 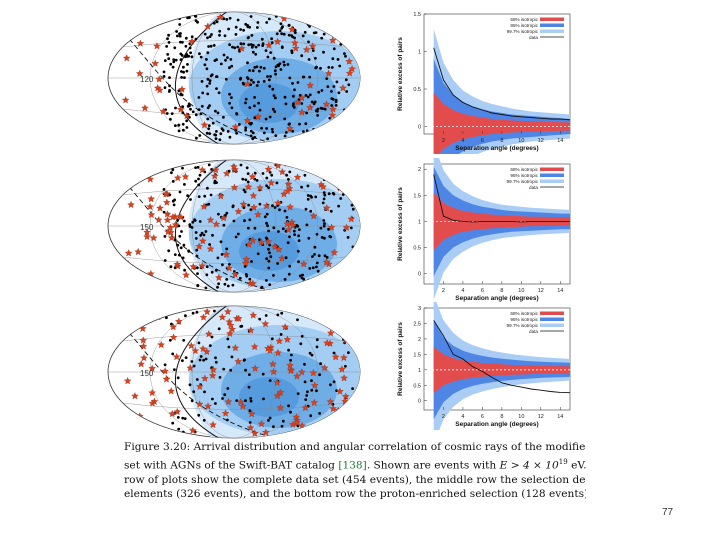 I want to click on galactic-plane-line, so click(x=202, y=372).